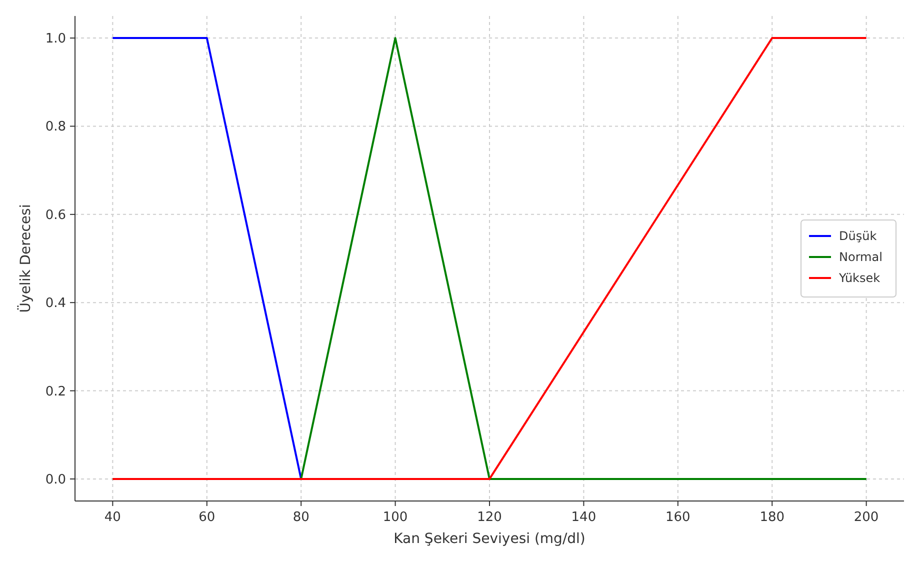 This screenshot has width=920, height=561. What do you see at coordinates (207, 517) in the screenshot?
I see `x-tick-label: 60` at bounding box center [207, 517].